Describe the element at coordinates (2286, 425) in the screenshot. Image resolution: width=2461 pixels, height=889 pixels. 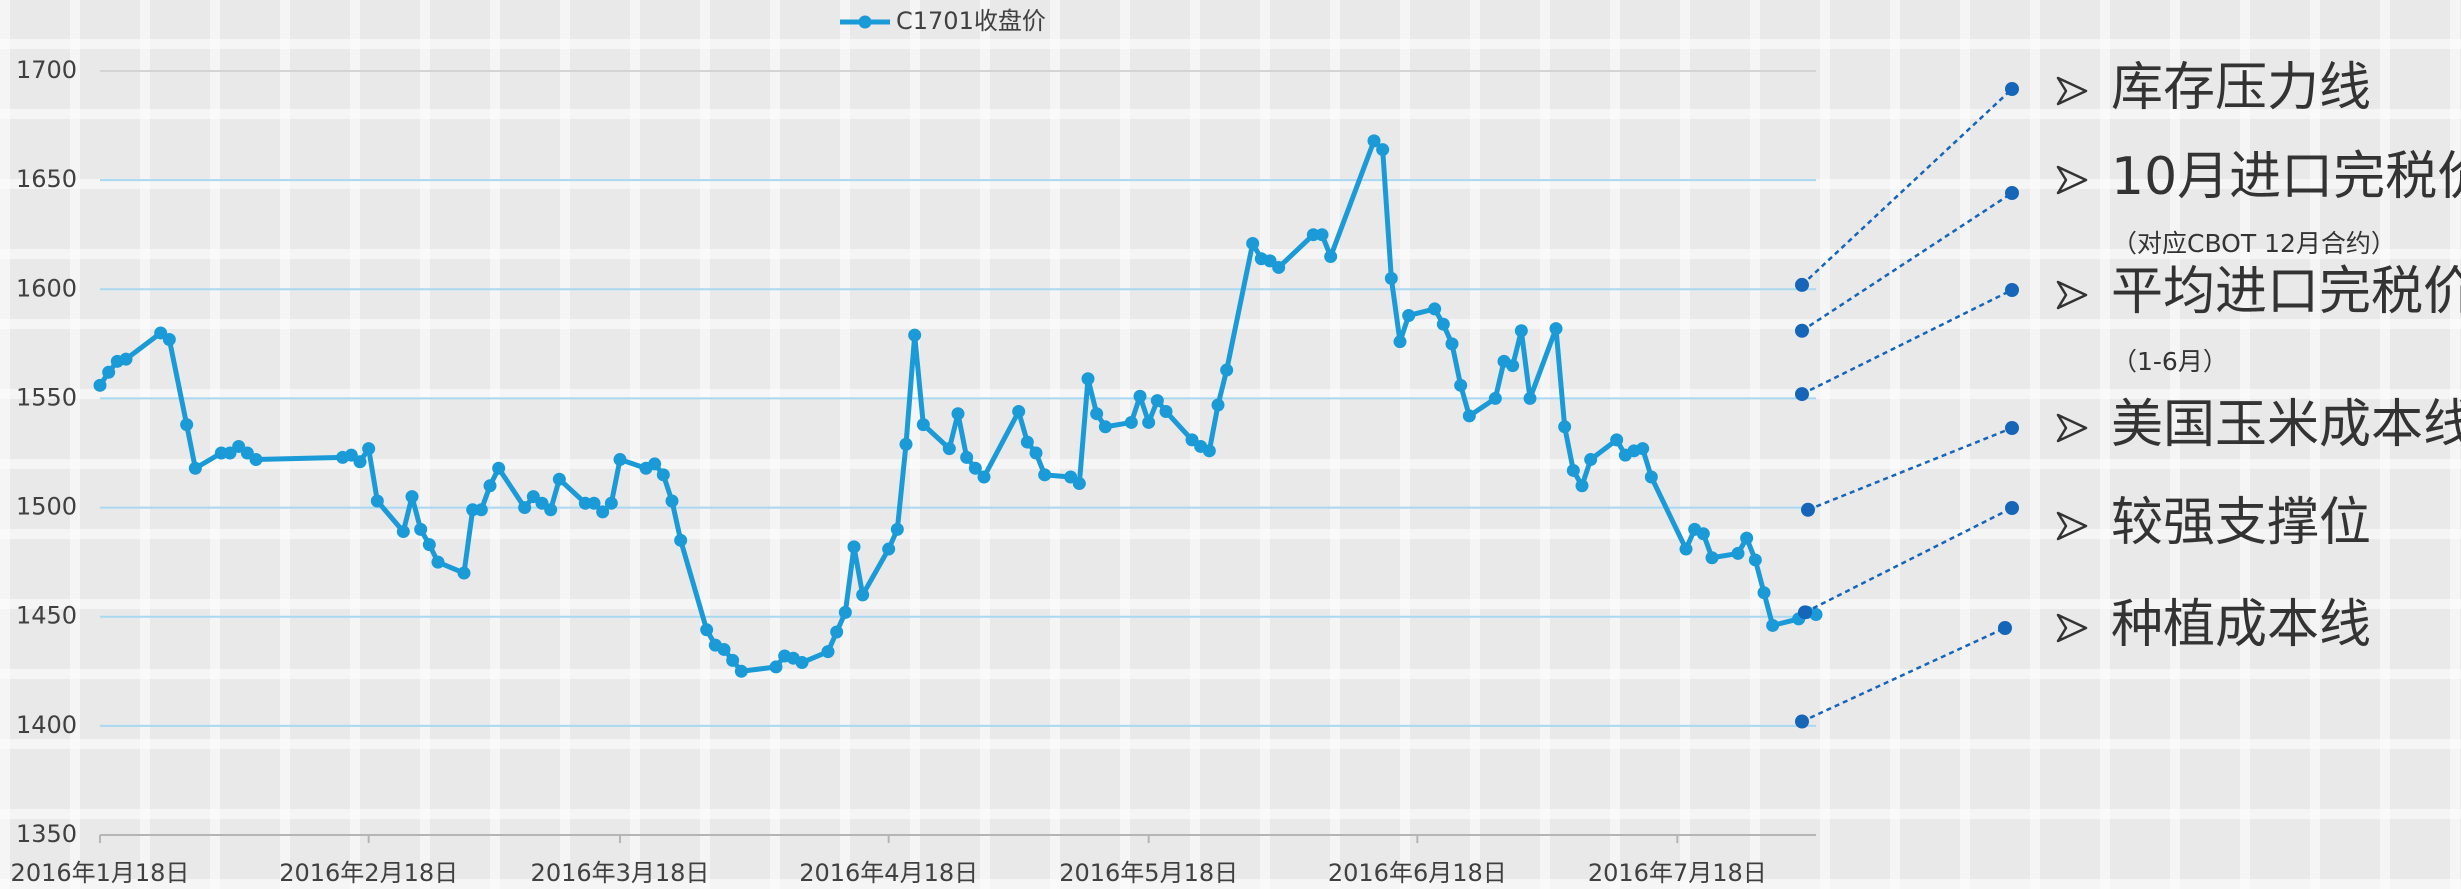
I see `annotation-label: 美国玉米成本线` at that location.